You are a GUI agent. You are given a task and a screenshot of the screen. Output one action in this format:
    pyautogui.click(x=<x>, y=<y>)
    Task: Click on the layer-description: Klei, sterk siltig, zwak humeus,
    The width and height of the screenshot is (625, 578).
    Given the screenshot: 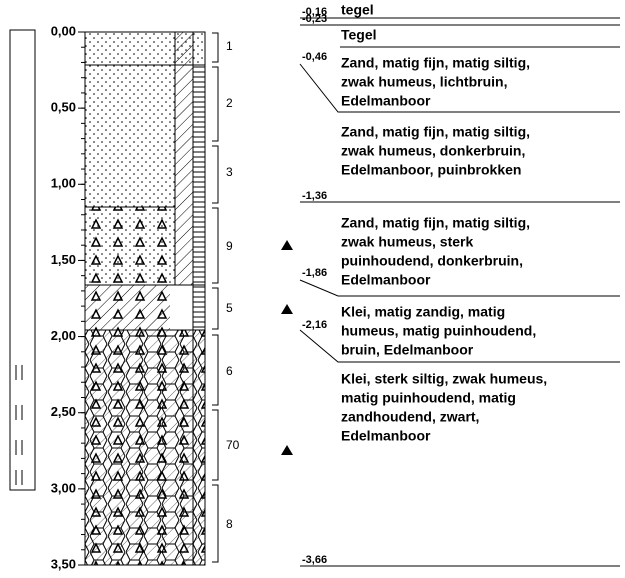 What is the action you would take?
    pyautogui.click(x=444, y=379)
    